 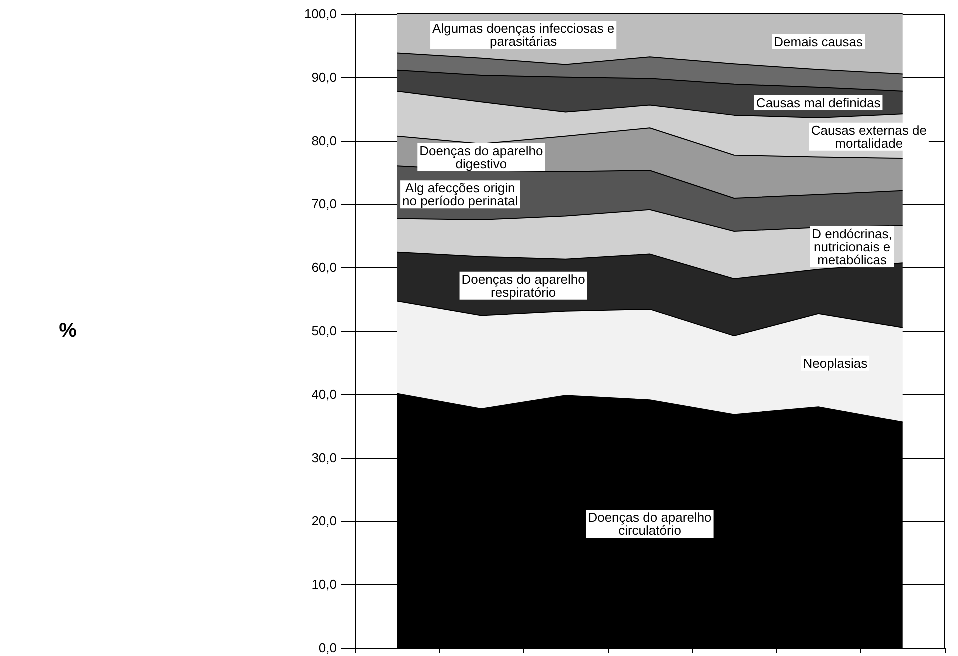 I want to click on y-tick-label: 50,0, so click(x=324, y=331).